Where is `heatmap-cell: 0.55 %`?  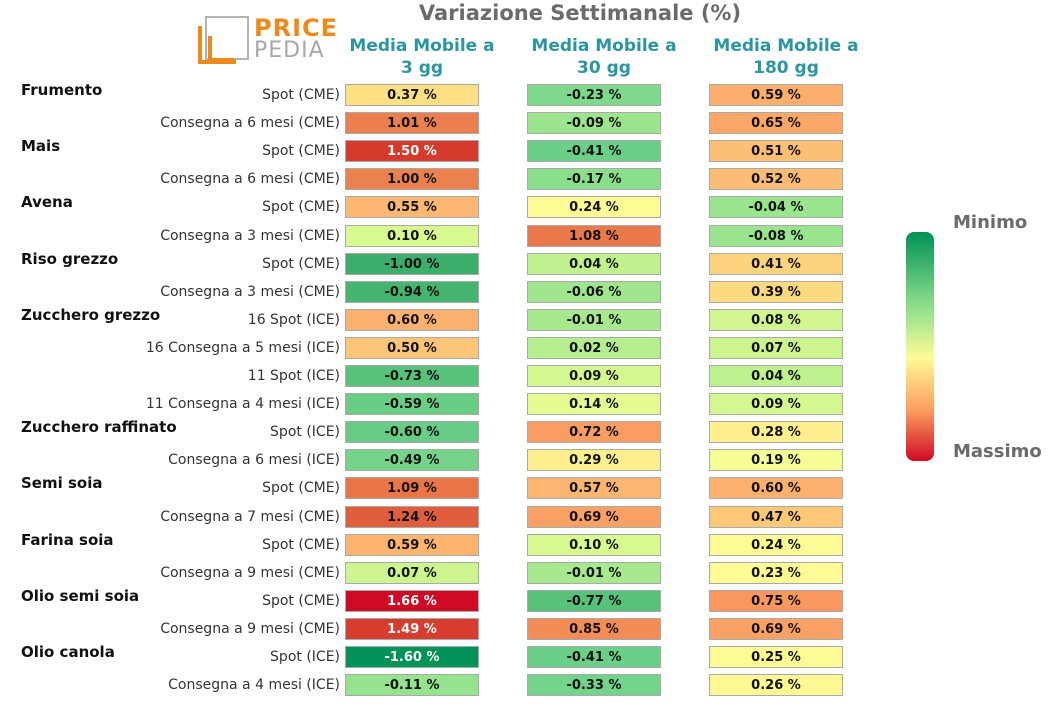
heatmap-cell: 0.55 % is located at coordinates (412, 207).